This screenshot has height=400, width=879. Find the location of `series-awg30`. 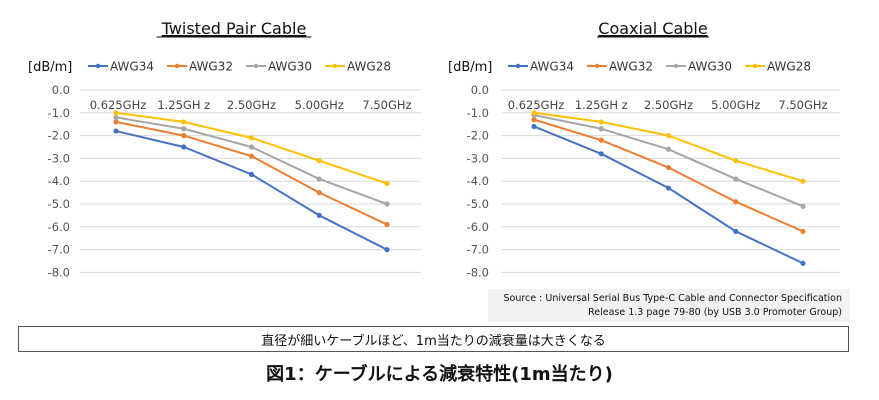

series-awg30 is located at coordinates (668, 160).